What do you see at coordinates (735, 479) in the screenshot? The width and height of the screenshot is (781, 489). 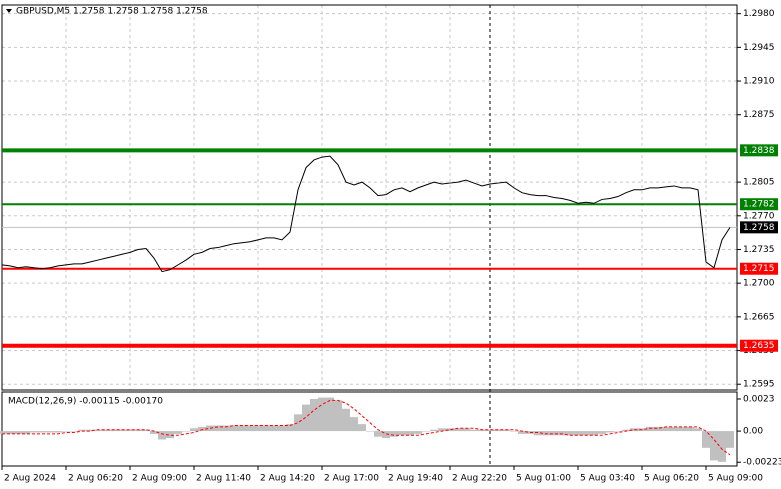 I see `x-tick-label: 5 Aug 09:00` at bounding box center [735, 479].